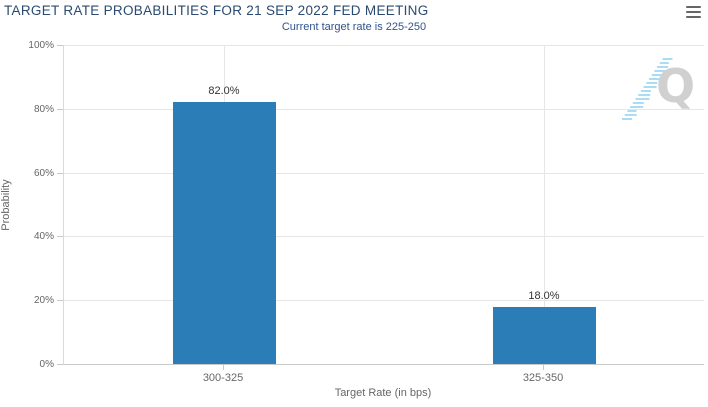 The height and width of the screenshot is (407, 708). I want to click on x-category-label: 325-350, so click(543, 378).